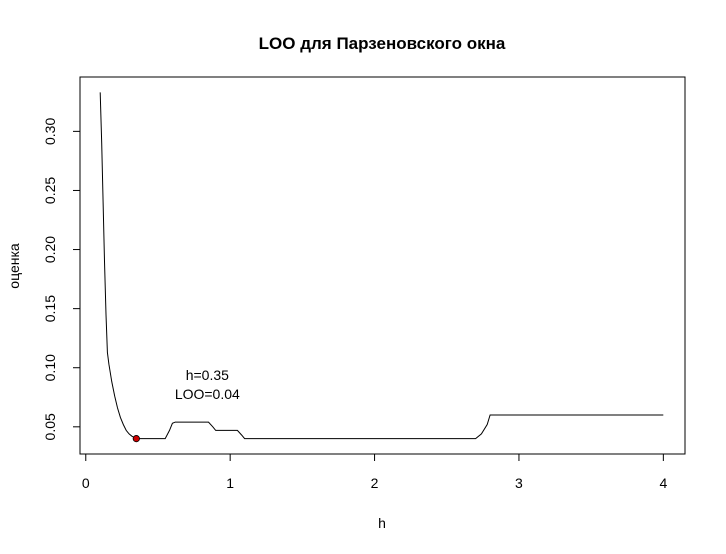  What do you see at coordinates (50, 249) in the screenshot?
I see `y-tick-label: 0.20` at bounding box center [50, 249].